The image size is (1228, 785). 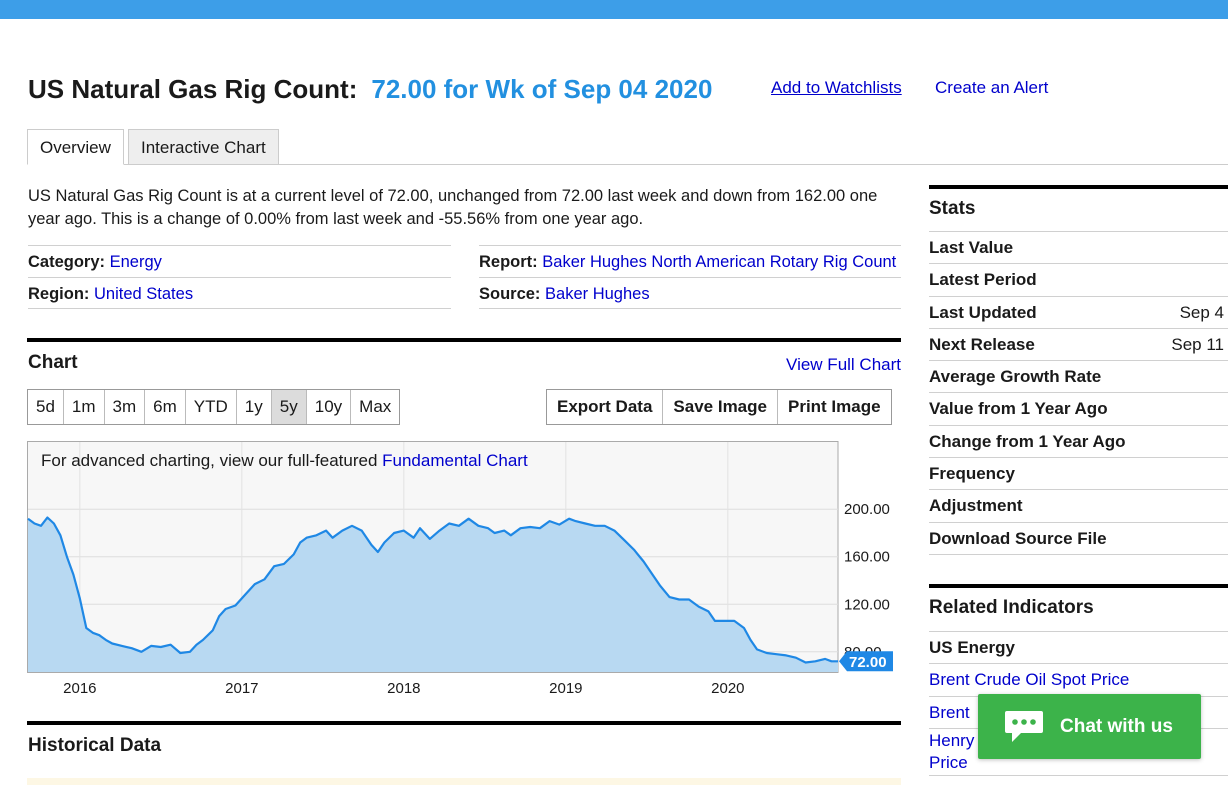 What do you see at coordinates (867, 509) in the screenshot?
I see `y-tick-label: 200.00` at bounding box center [867, 509].